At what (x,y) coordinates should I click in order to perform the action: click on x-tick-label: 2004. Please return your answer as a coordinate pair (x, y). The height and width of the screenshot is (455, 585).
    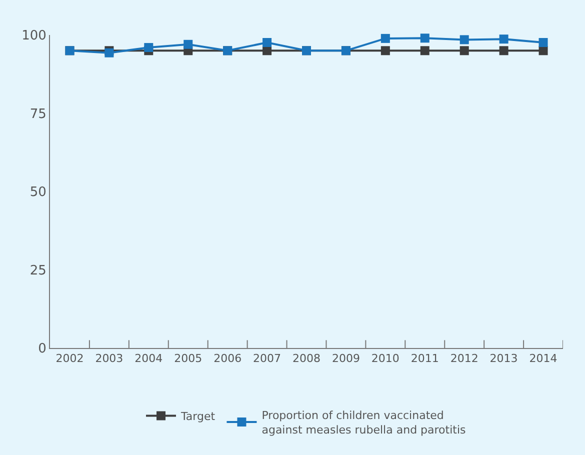
    Looking at the image, I should click on (148, 359).